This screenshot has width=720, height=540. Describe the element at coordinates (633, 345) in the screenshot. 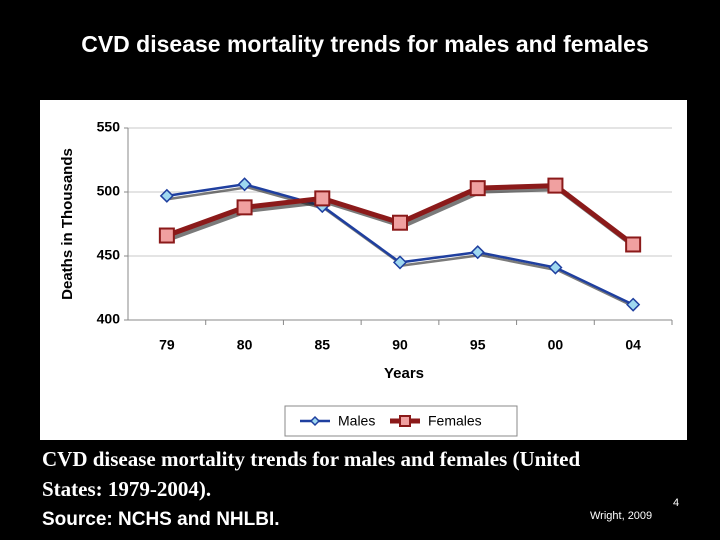

I see `x-tick-label: 04` at that location.